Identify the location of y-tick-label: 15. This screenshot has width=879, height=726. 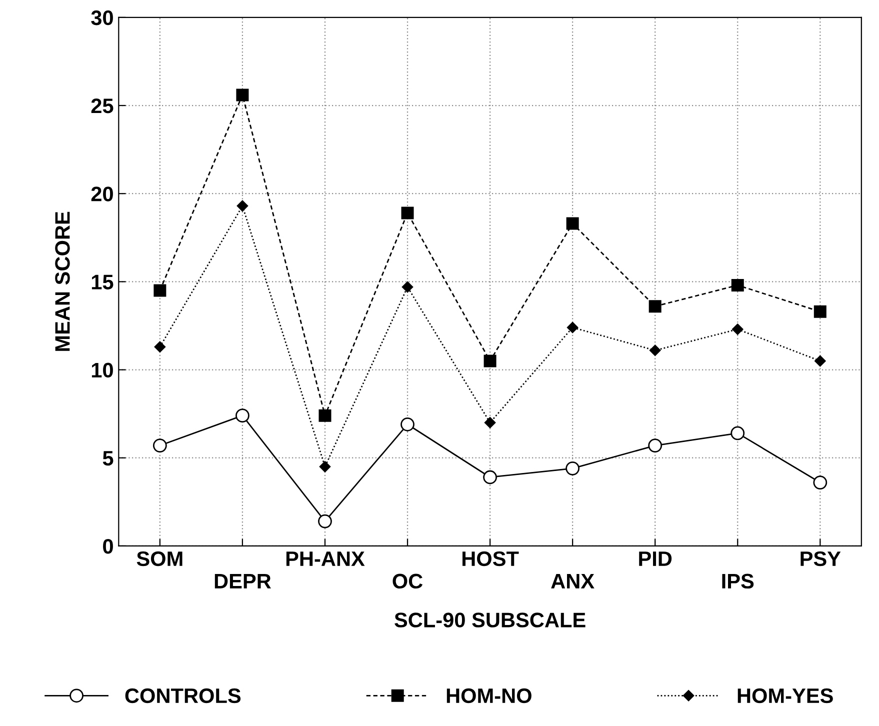
(103, 282).